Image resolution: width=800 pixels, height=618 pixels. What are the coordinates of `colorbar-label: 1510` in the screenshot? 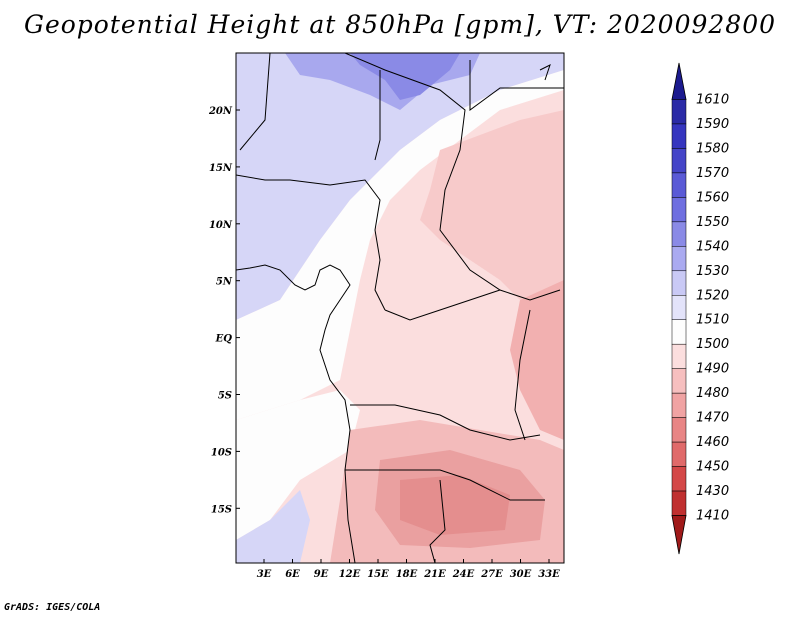 It's located at (712, 320).